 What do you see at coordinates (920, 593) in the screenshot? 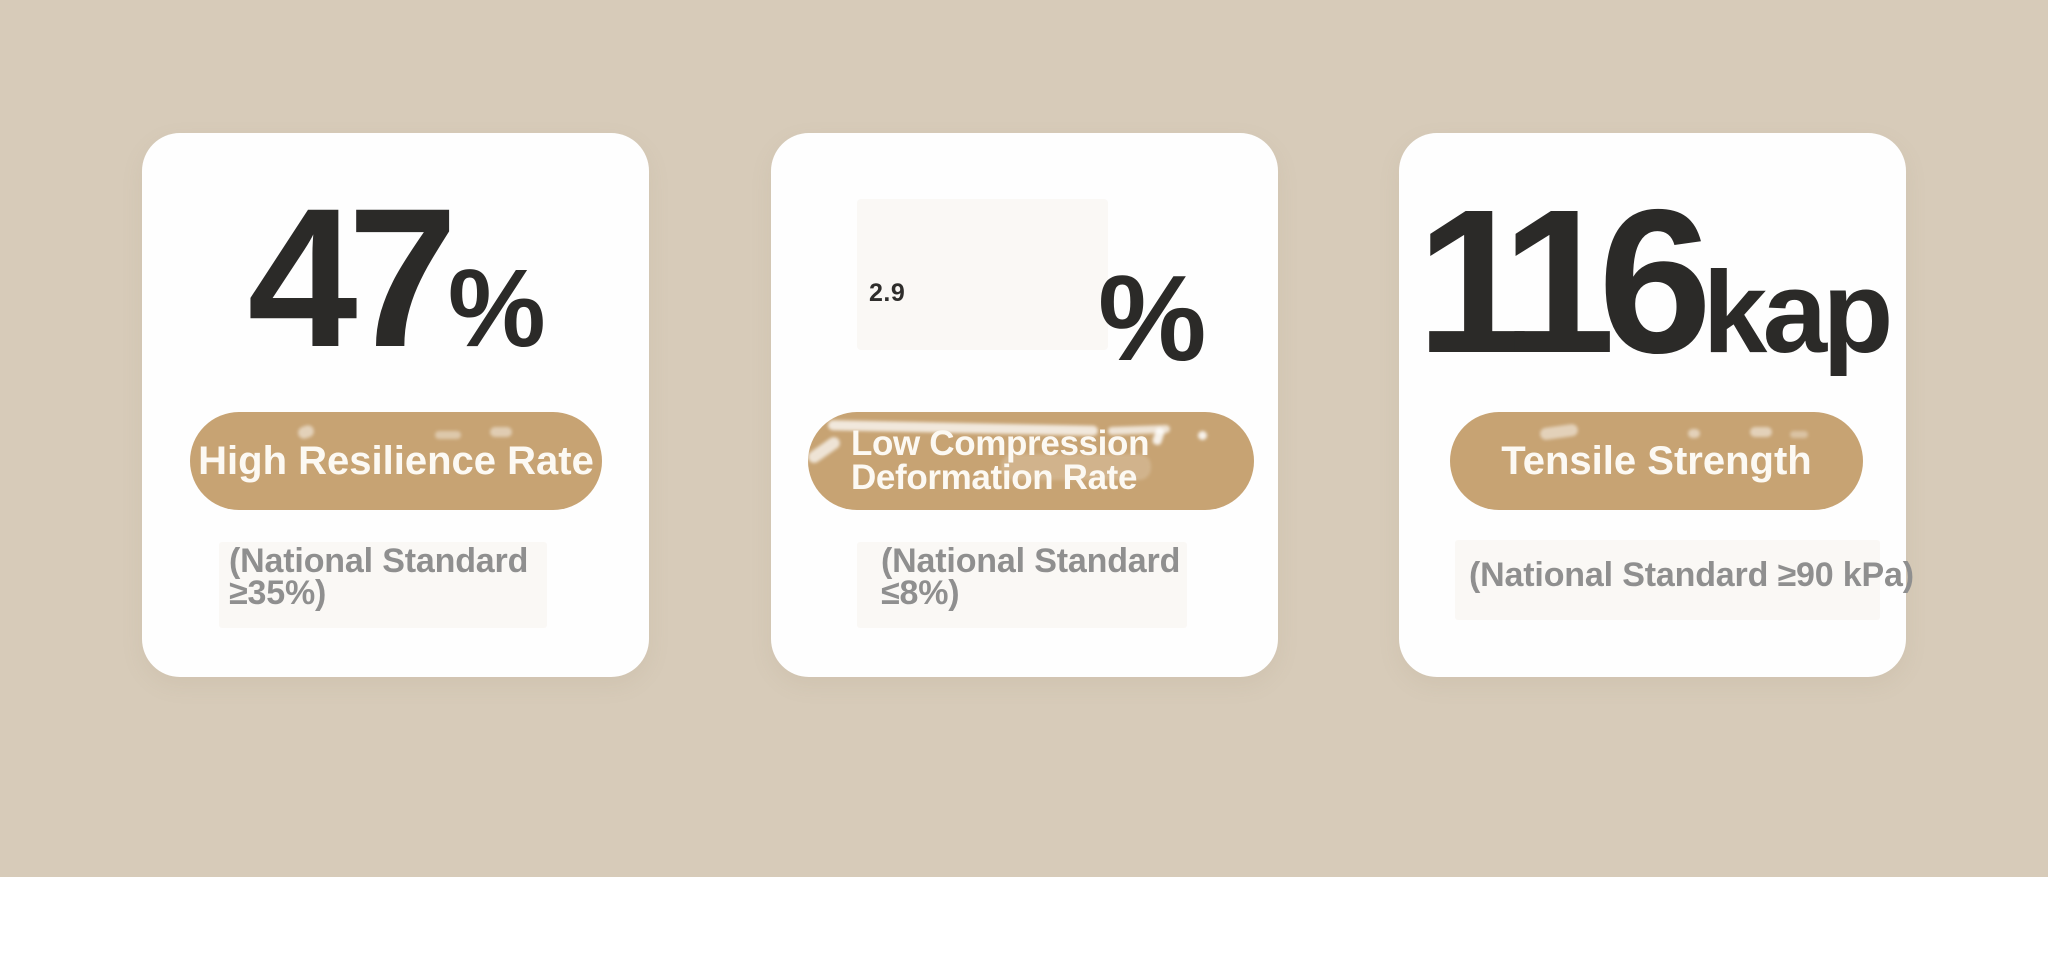
I see `note-line: ≤8%)` at bounding box center [920, 593].